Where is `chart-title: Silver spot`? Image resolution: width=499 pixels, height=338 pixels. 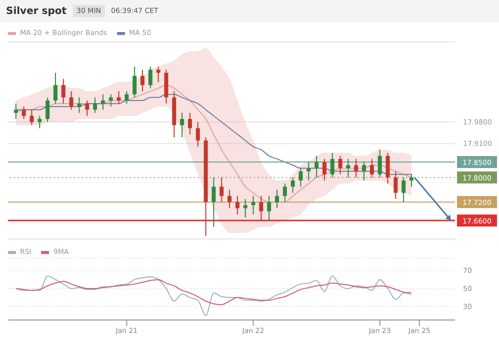 chart-title: Silver spot is located at coordinates (36, 11).